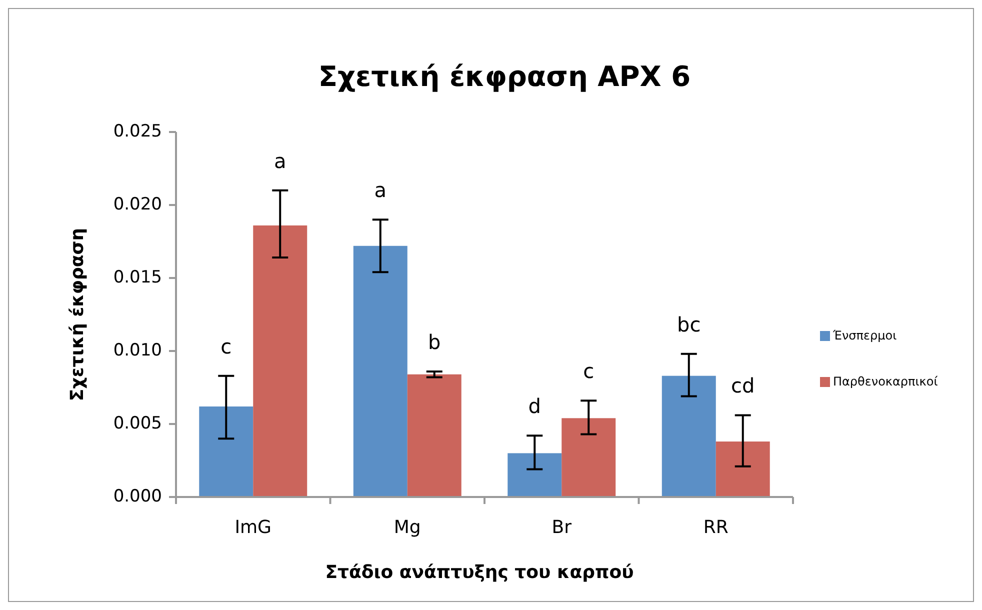 Image resolution: width=982 pixels, height=610 pixels. Describe the element at coordinates (534, 406) in the screenshot. I see `annotation: d` at that location.